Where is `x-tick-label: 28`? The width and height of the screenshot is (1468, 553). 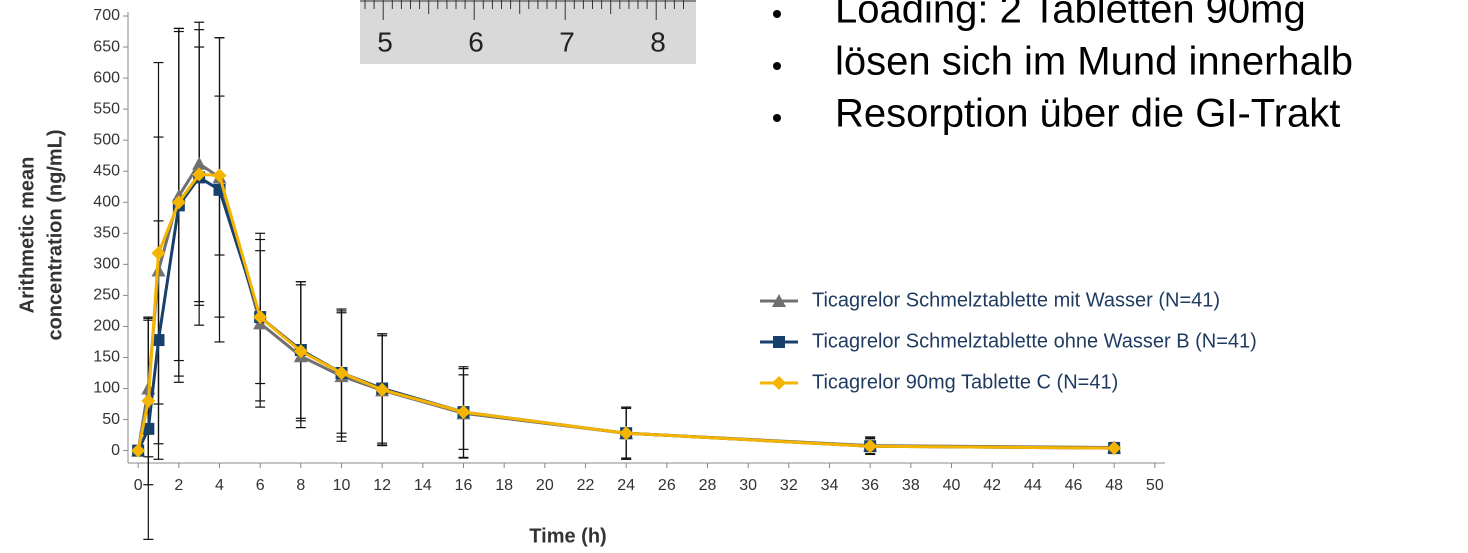
x-tick-label: 28 is located at coordinates (708, 485).